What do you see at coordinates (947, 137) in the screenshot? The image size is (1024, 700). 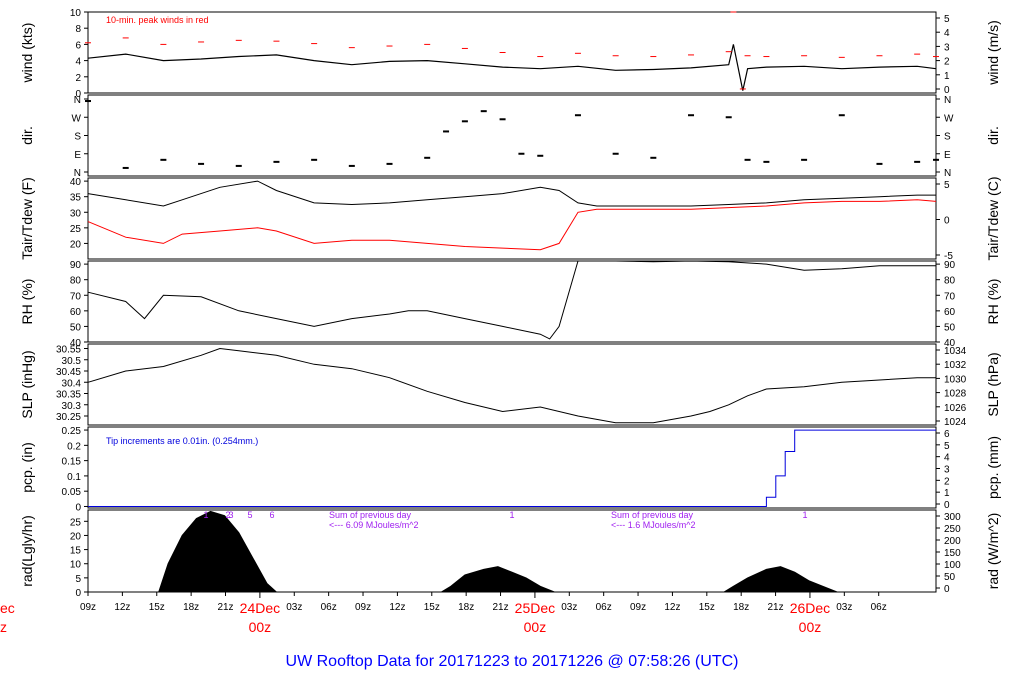 I see `y-tick-label-right: S` at bounding box center [947, 137].